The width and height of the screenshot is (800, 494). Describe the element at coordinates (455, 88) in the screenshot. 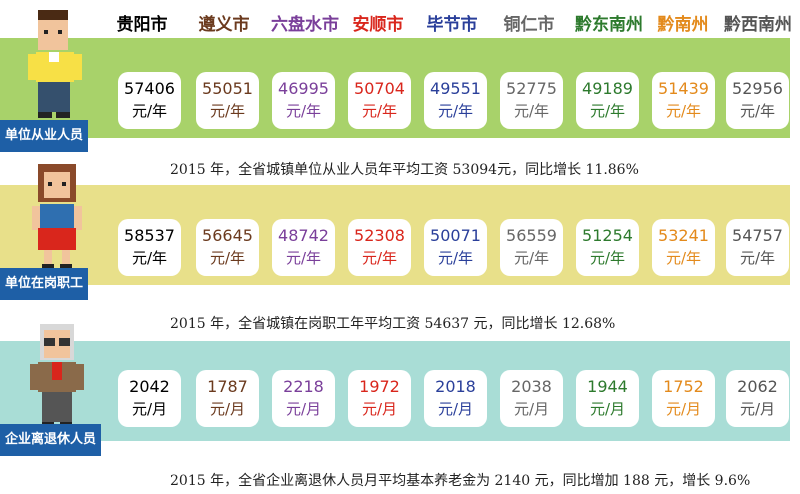

I see `value-number: 49551` at that location.